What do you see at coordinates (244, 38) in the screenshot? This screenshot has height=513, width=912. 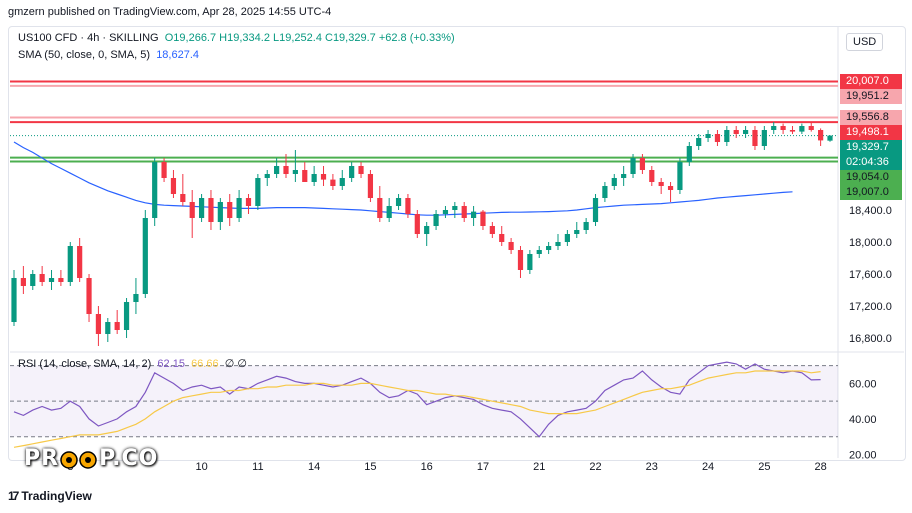 I see `legend-high: H19,334.2` at bounding box center [244, 38].